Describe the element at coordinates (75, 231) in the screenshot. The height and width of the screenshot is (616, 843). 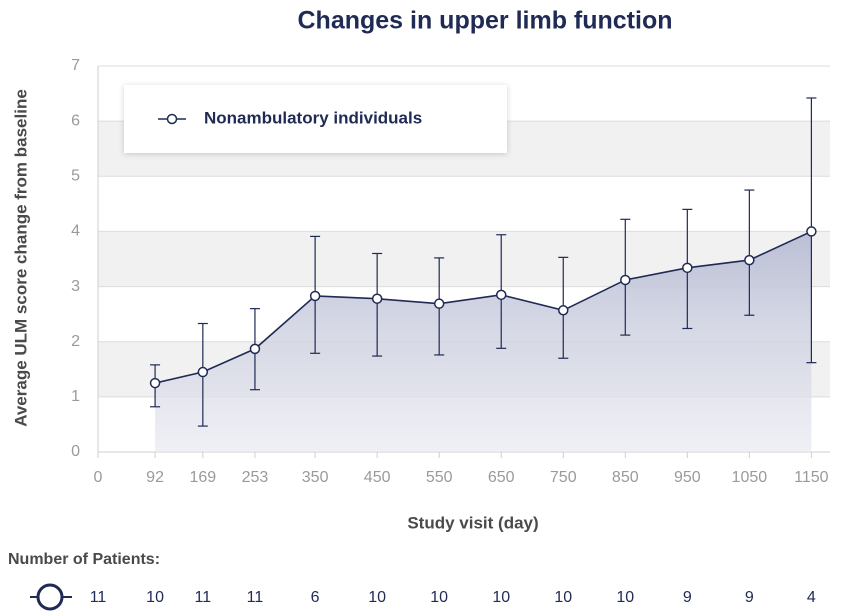
I see `y-tick-label: 4` at that location.